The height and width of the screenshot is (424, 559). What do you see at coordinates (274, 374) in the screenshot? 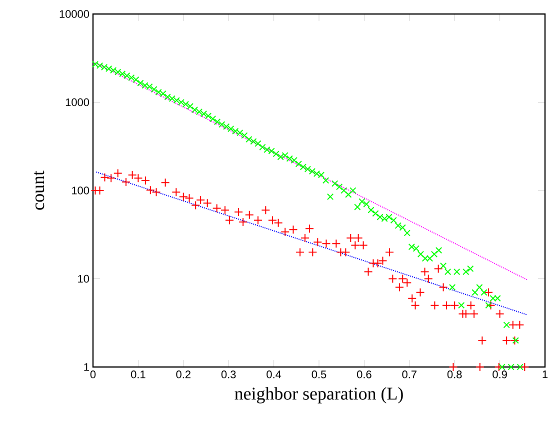
I see `x-tick-label: 0.4` at bounding box center [274, 374].